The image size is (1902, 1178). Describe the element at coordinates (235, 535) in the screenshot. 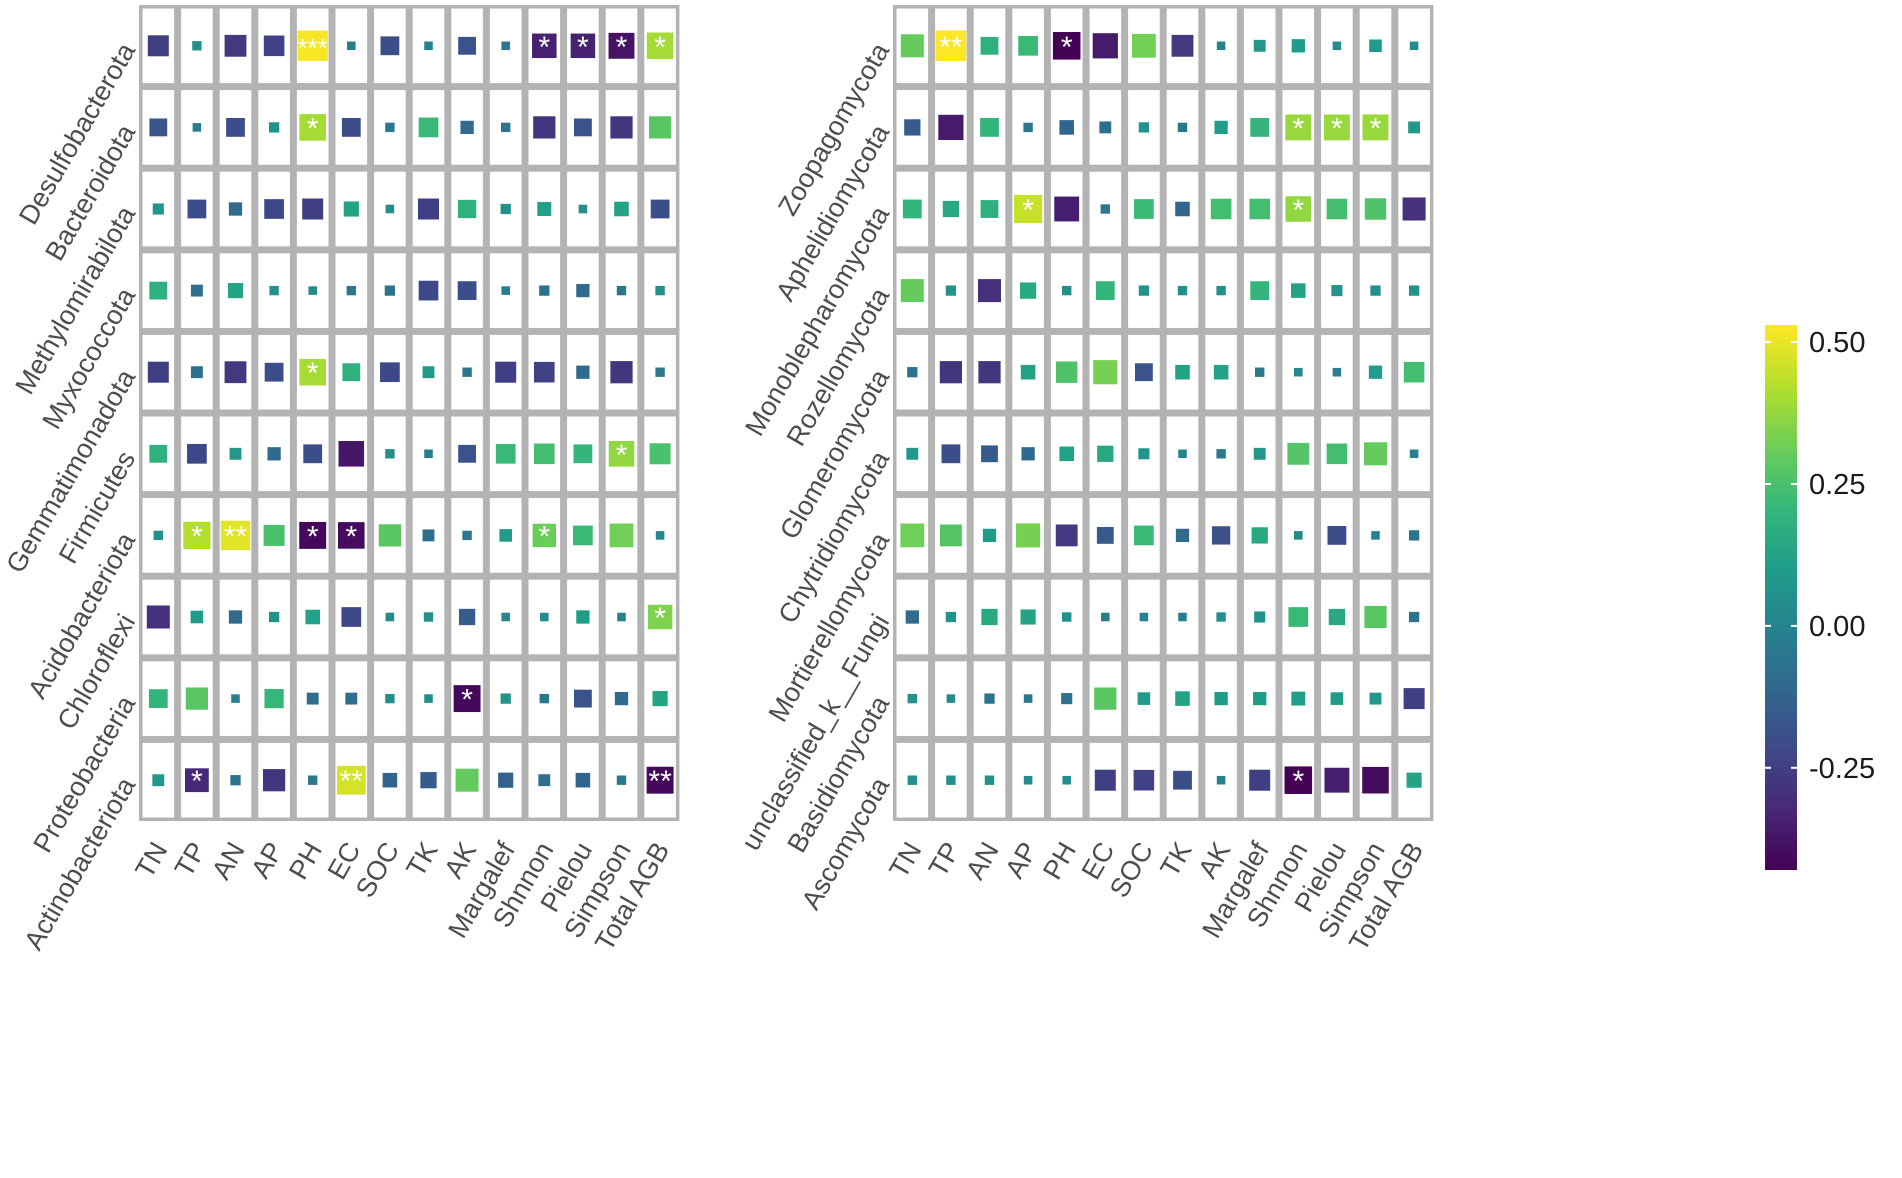

I see `cell-acidobacteriota-an` at that location.